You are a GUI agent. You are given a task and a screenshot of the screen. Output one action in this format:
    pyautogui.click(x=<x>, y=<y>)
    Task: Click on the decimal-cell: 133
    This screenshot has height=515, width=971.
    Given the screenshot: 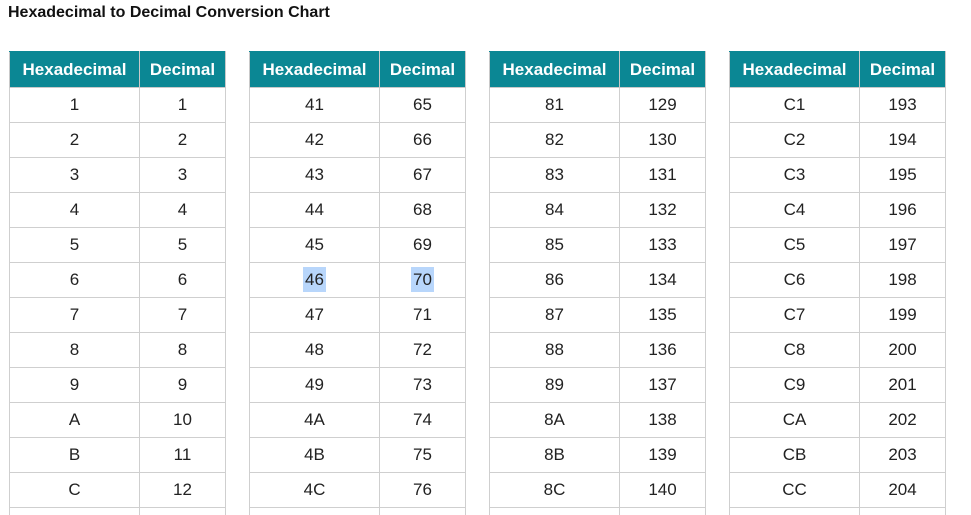 What is the action you would take?
    pyautogui.click(x=662, y=245)
    